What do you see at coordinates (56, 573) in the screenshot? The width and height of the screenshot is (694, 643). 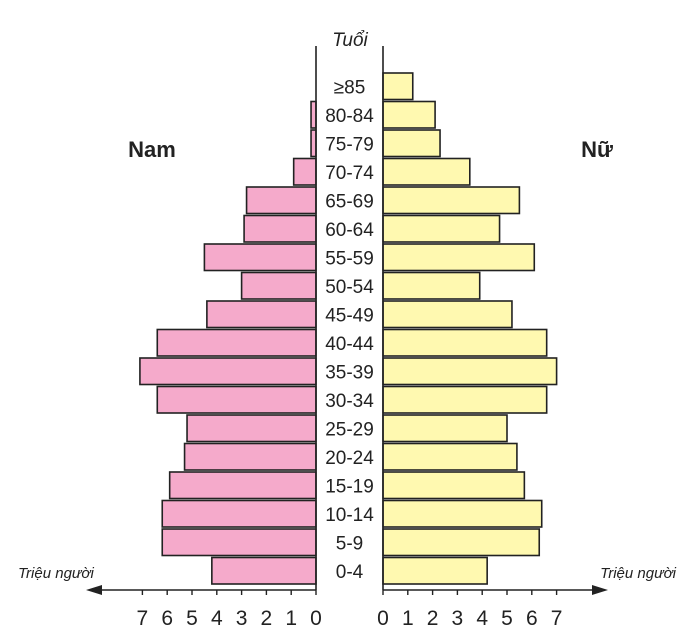 I see `unit-label-left: Triệu người` at bounding box center [56, 573].